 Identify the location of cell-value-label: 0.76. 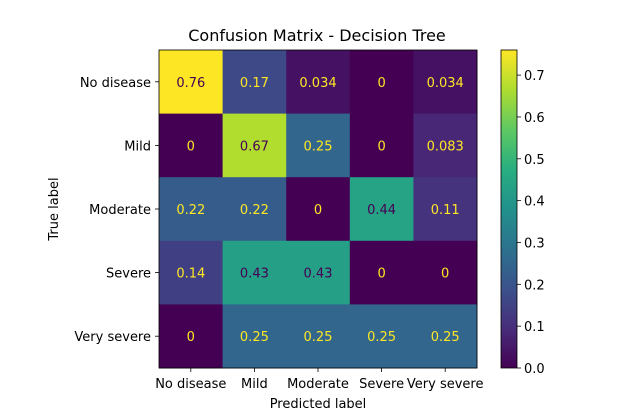
(190, 83).